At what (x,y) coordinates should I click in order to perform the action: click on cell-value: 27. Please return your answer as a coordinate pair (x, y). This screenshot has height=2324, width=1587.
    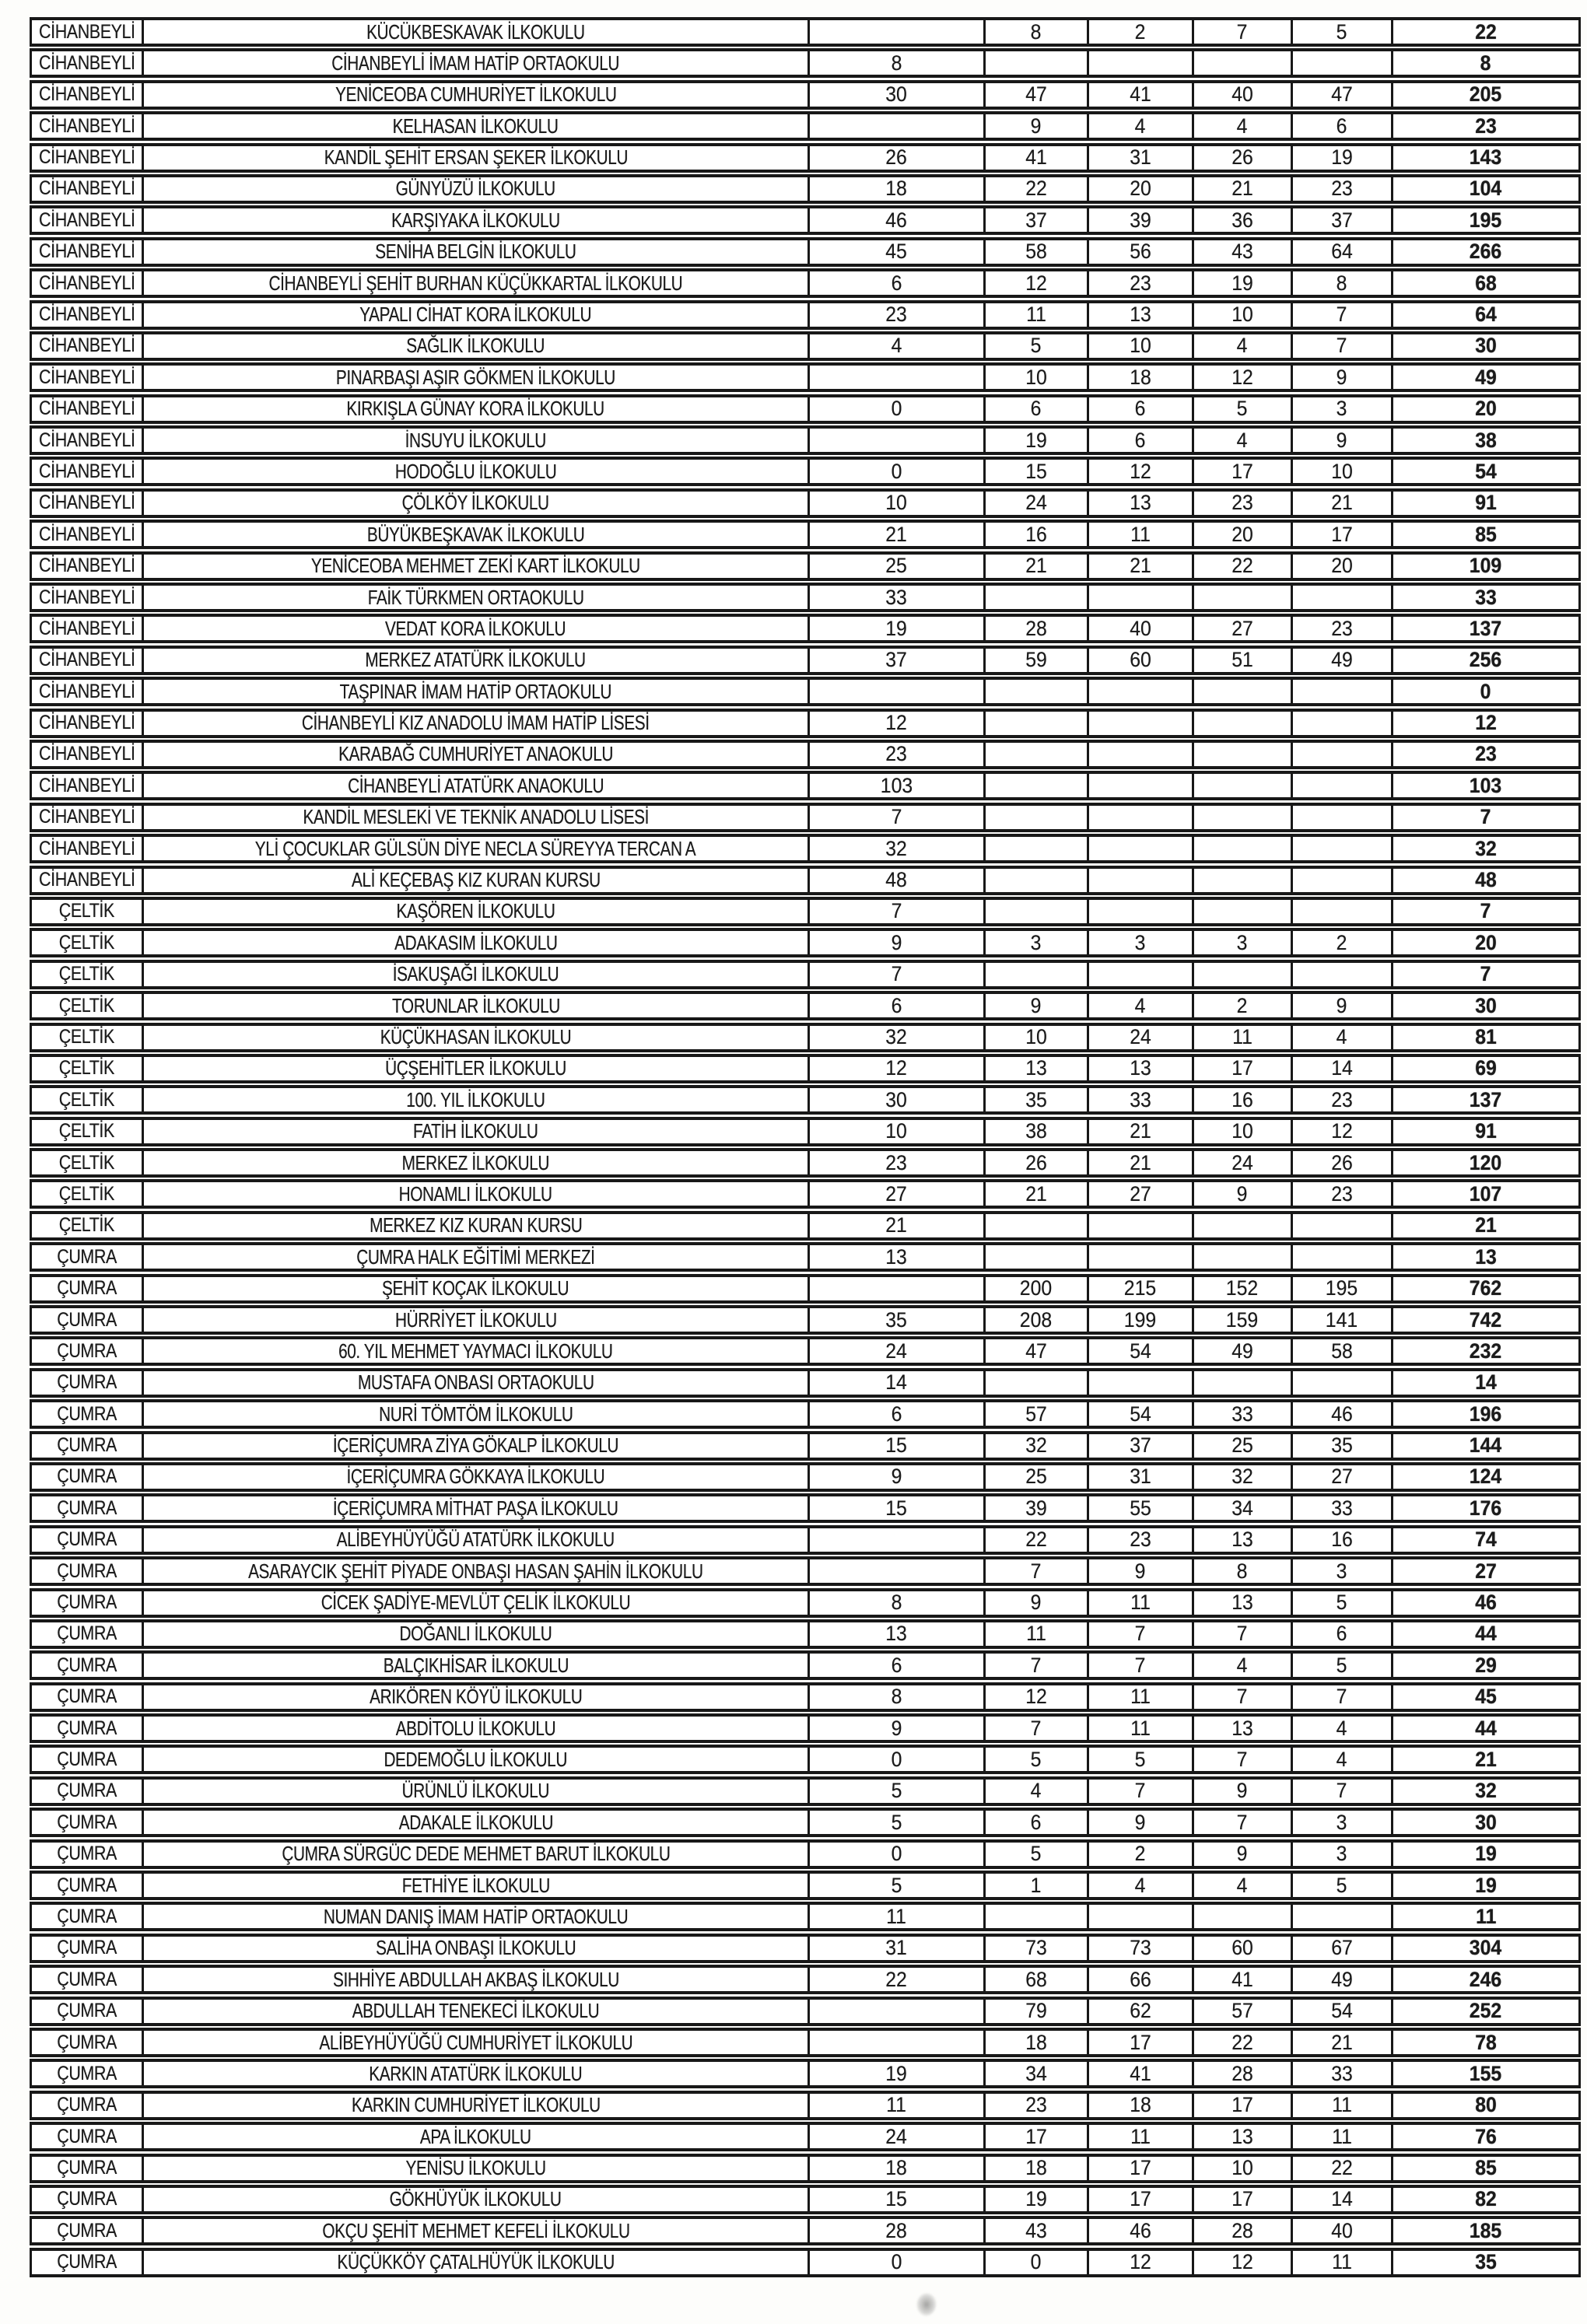
    Looking at the image, I should click on (1486, 1571).